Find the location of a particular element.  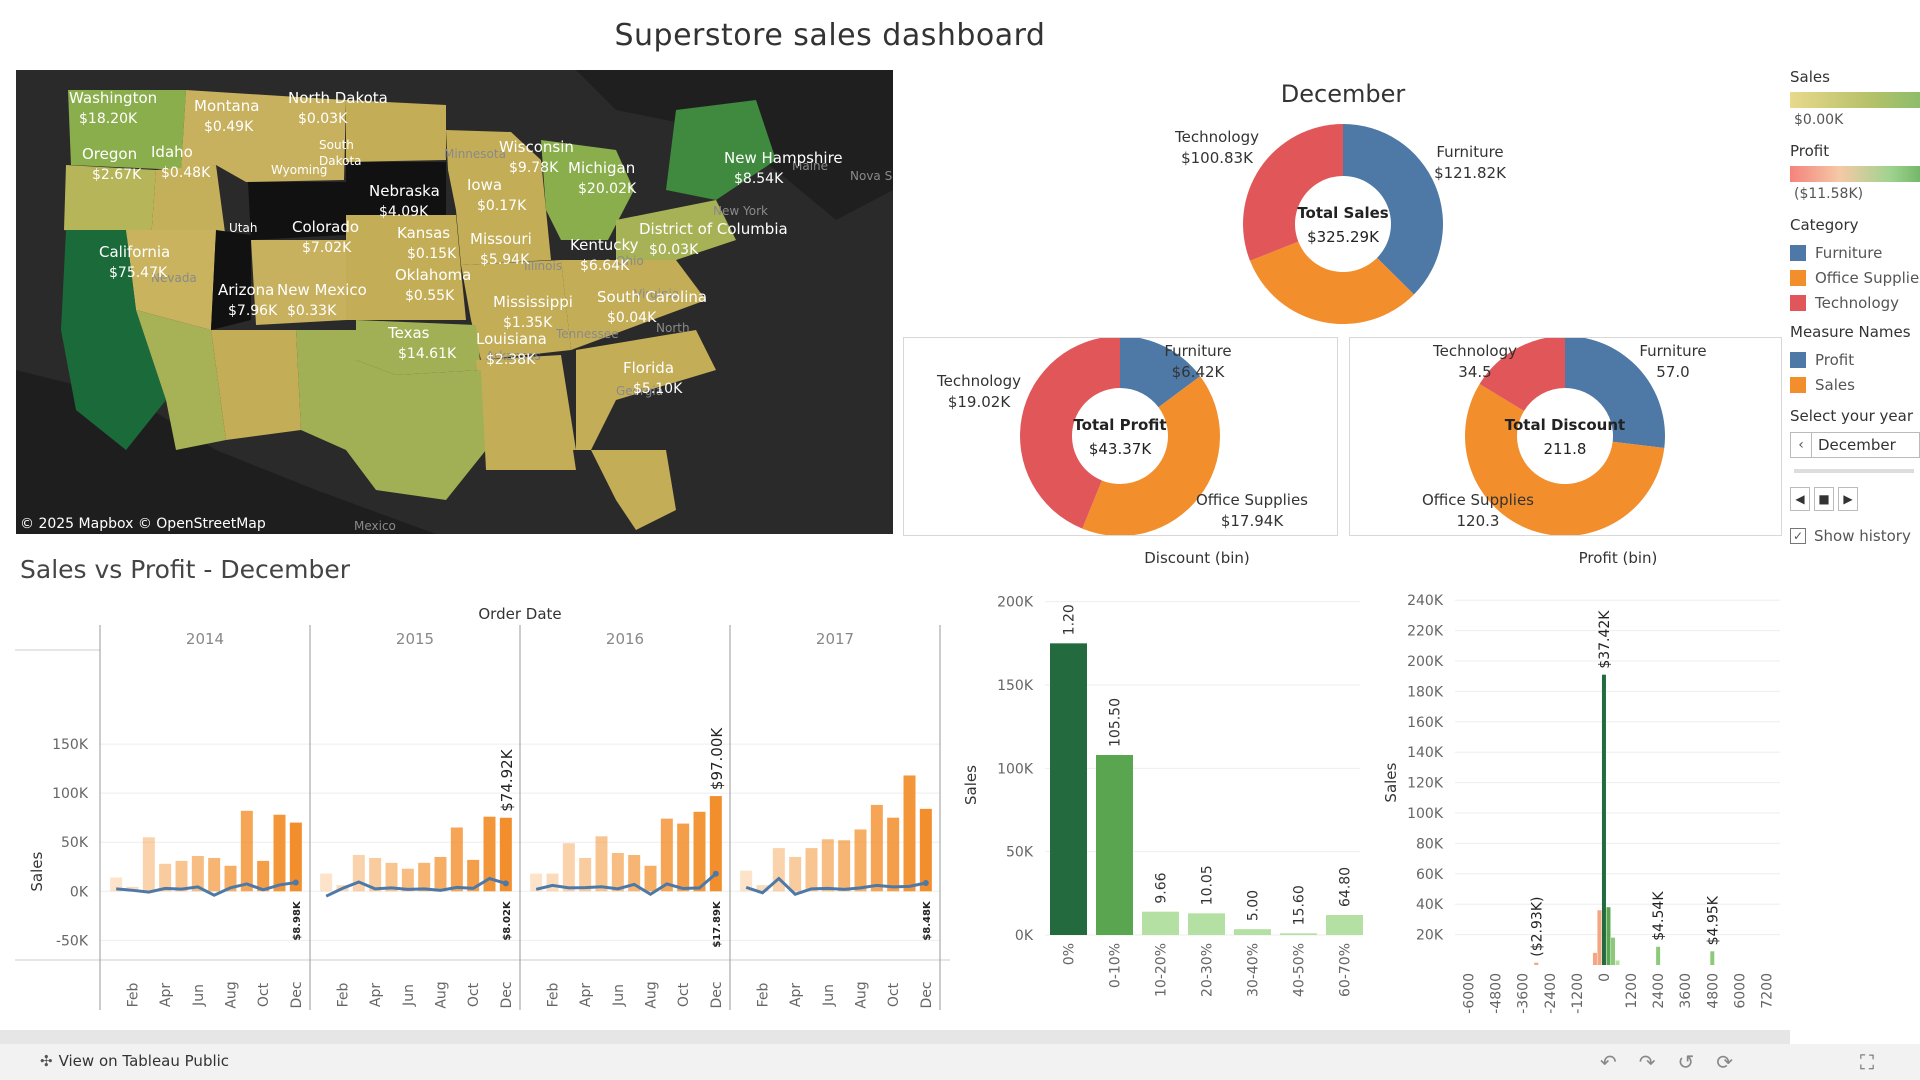

donut-slice-value: 57.0 is located at coordinates (1672, 372).